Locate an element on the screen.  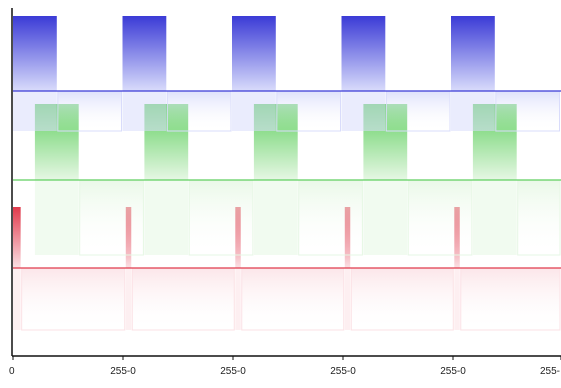
x-tick-label-1: 0 is located at coordinates (12, 371).